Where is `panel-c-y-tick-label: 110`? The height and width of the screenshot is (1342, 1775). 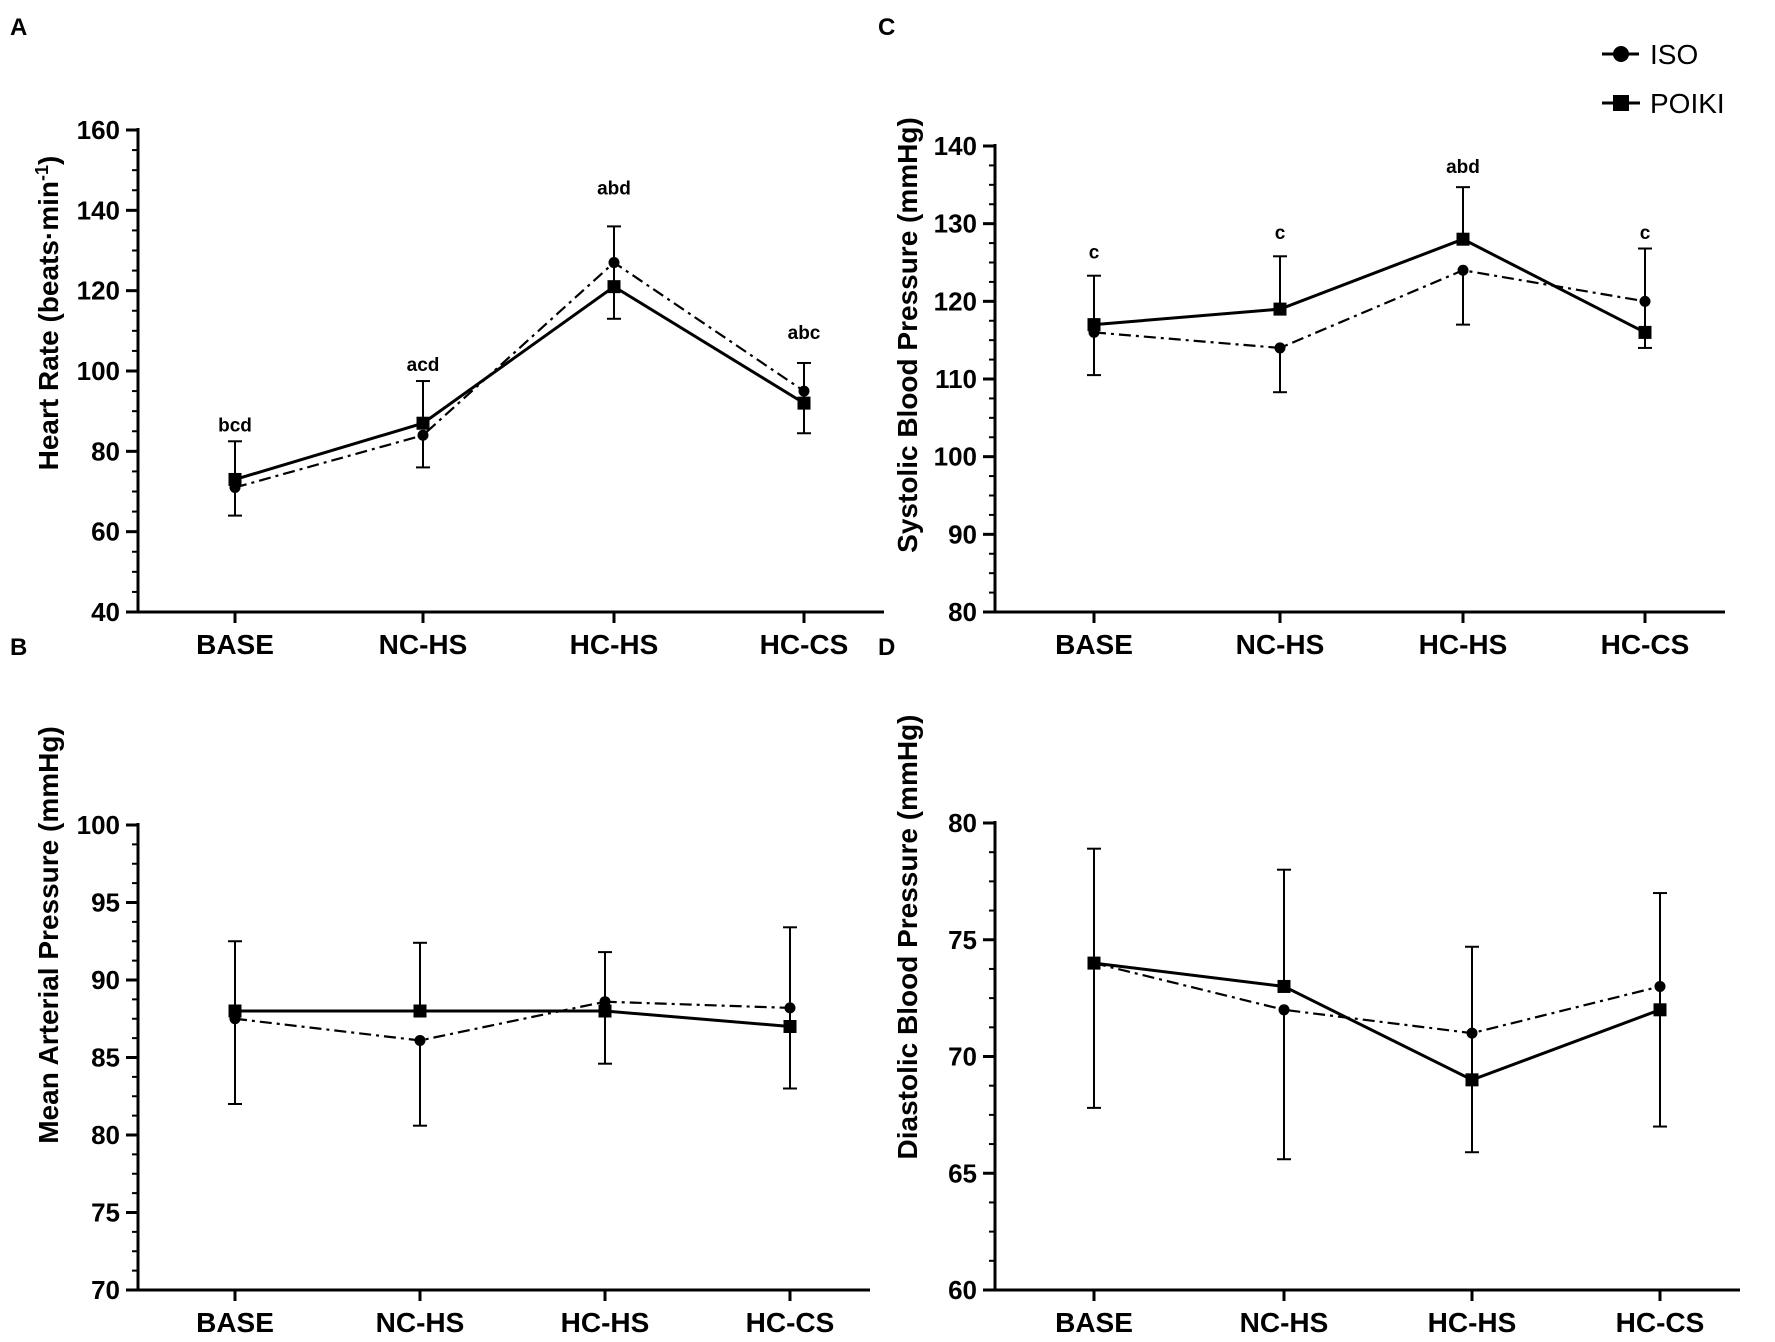 panel-c-y-tick-label: 110 is located at coordinates (956, 379).